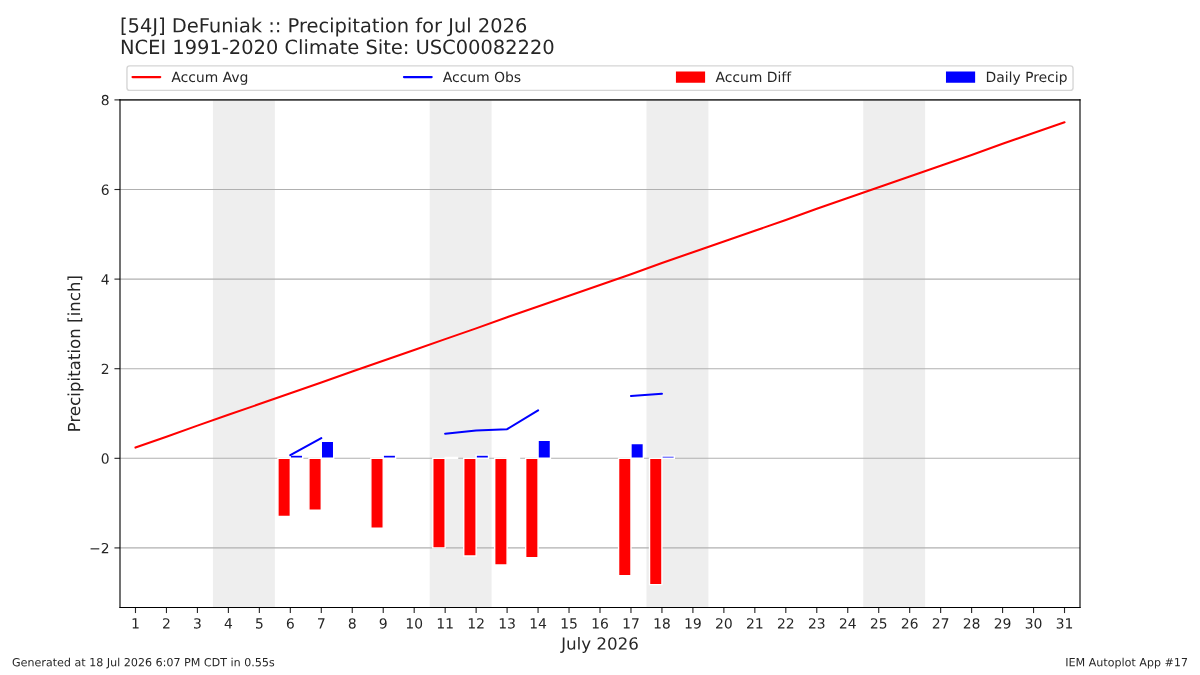  What do you see at coordinates (290, 623) in the screenshot?
I see `x-tick-label: 6` at bounding box center [290, 623].